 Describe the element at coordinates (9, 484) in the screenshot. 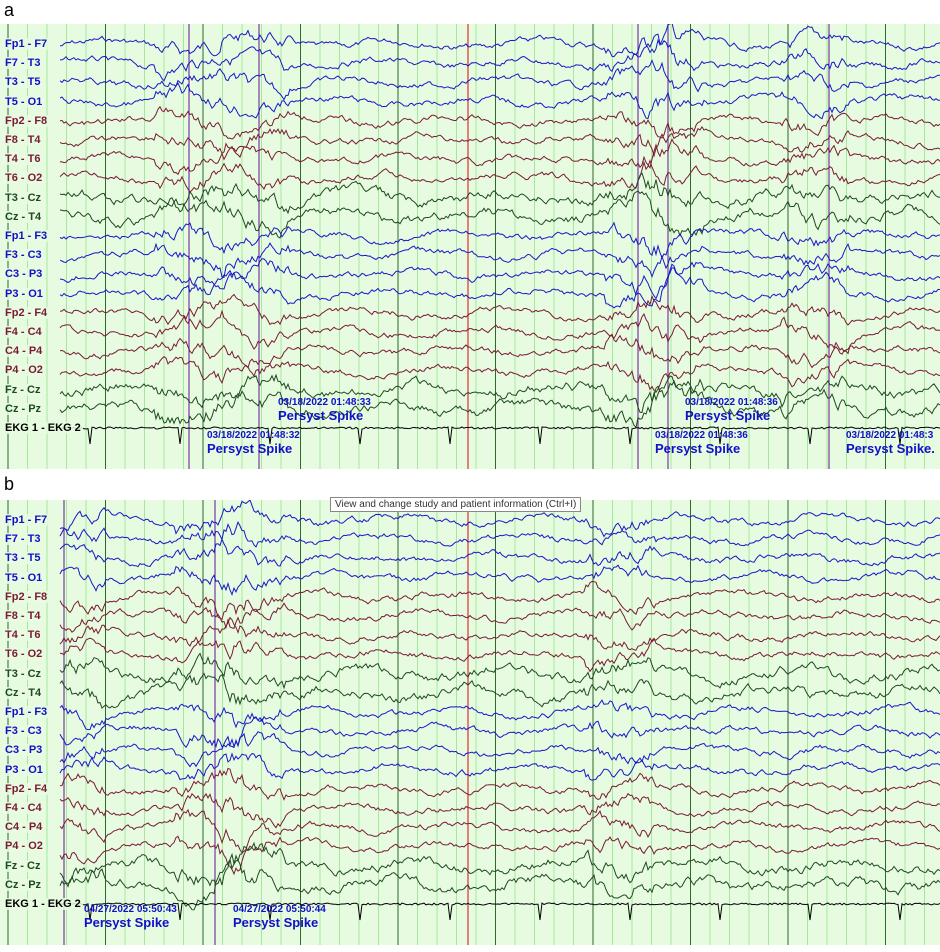

I see `panel-b-letter: b` at that location.